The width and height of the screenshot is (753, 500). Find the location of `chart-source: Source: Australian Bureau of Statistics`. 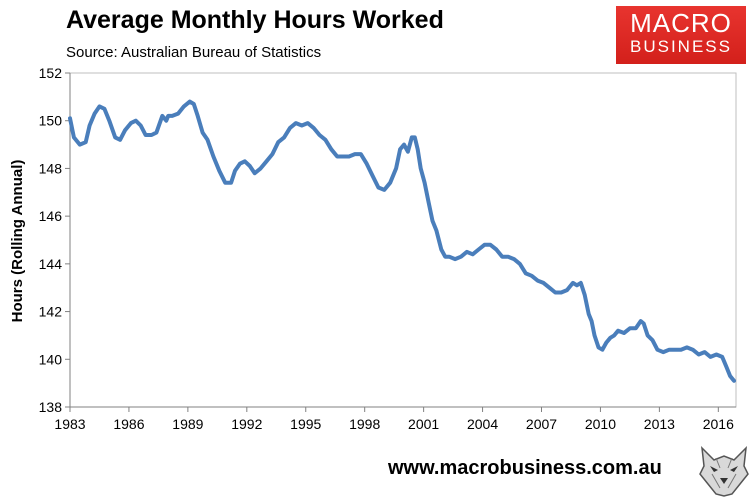

chart-source: Source: Australian Bureau of Statistics is located at coordinates (194, 52).